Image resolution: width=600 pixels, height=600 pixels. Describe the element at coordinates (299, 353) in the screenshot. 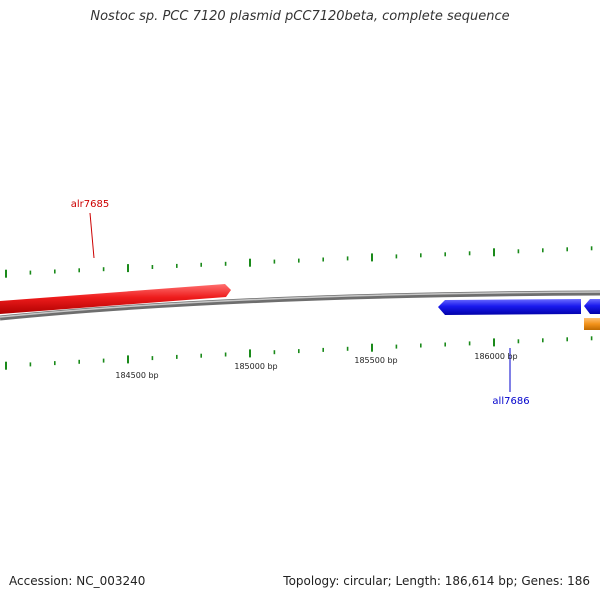

I see `inner-tick-ring` at that location.